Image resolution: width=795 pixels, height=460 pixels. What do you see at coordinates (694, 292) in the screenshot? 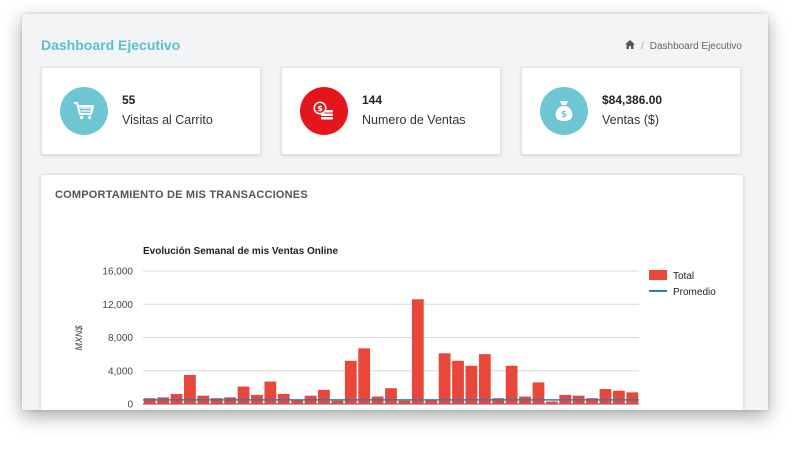
I see `legend-label-average: Promedio` at bounding box center [694, 292].